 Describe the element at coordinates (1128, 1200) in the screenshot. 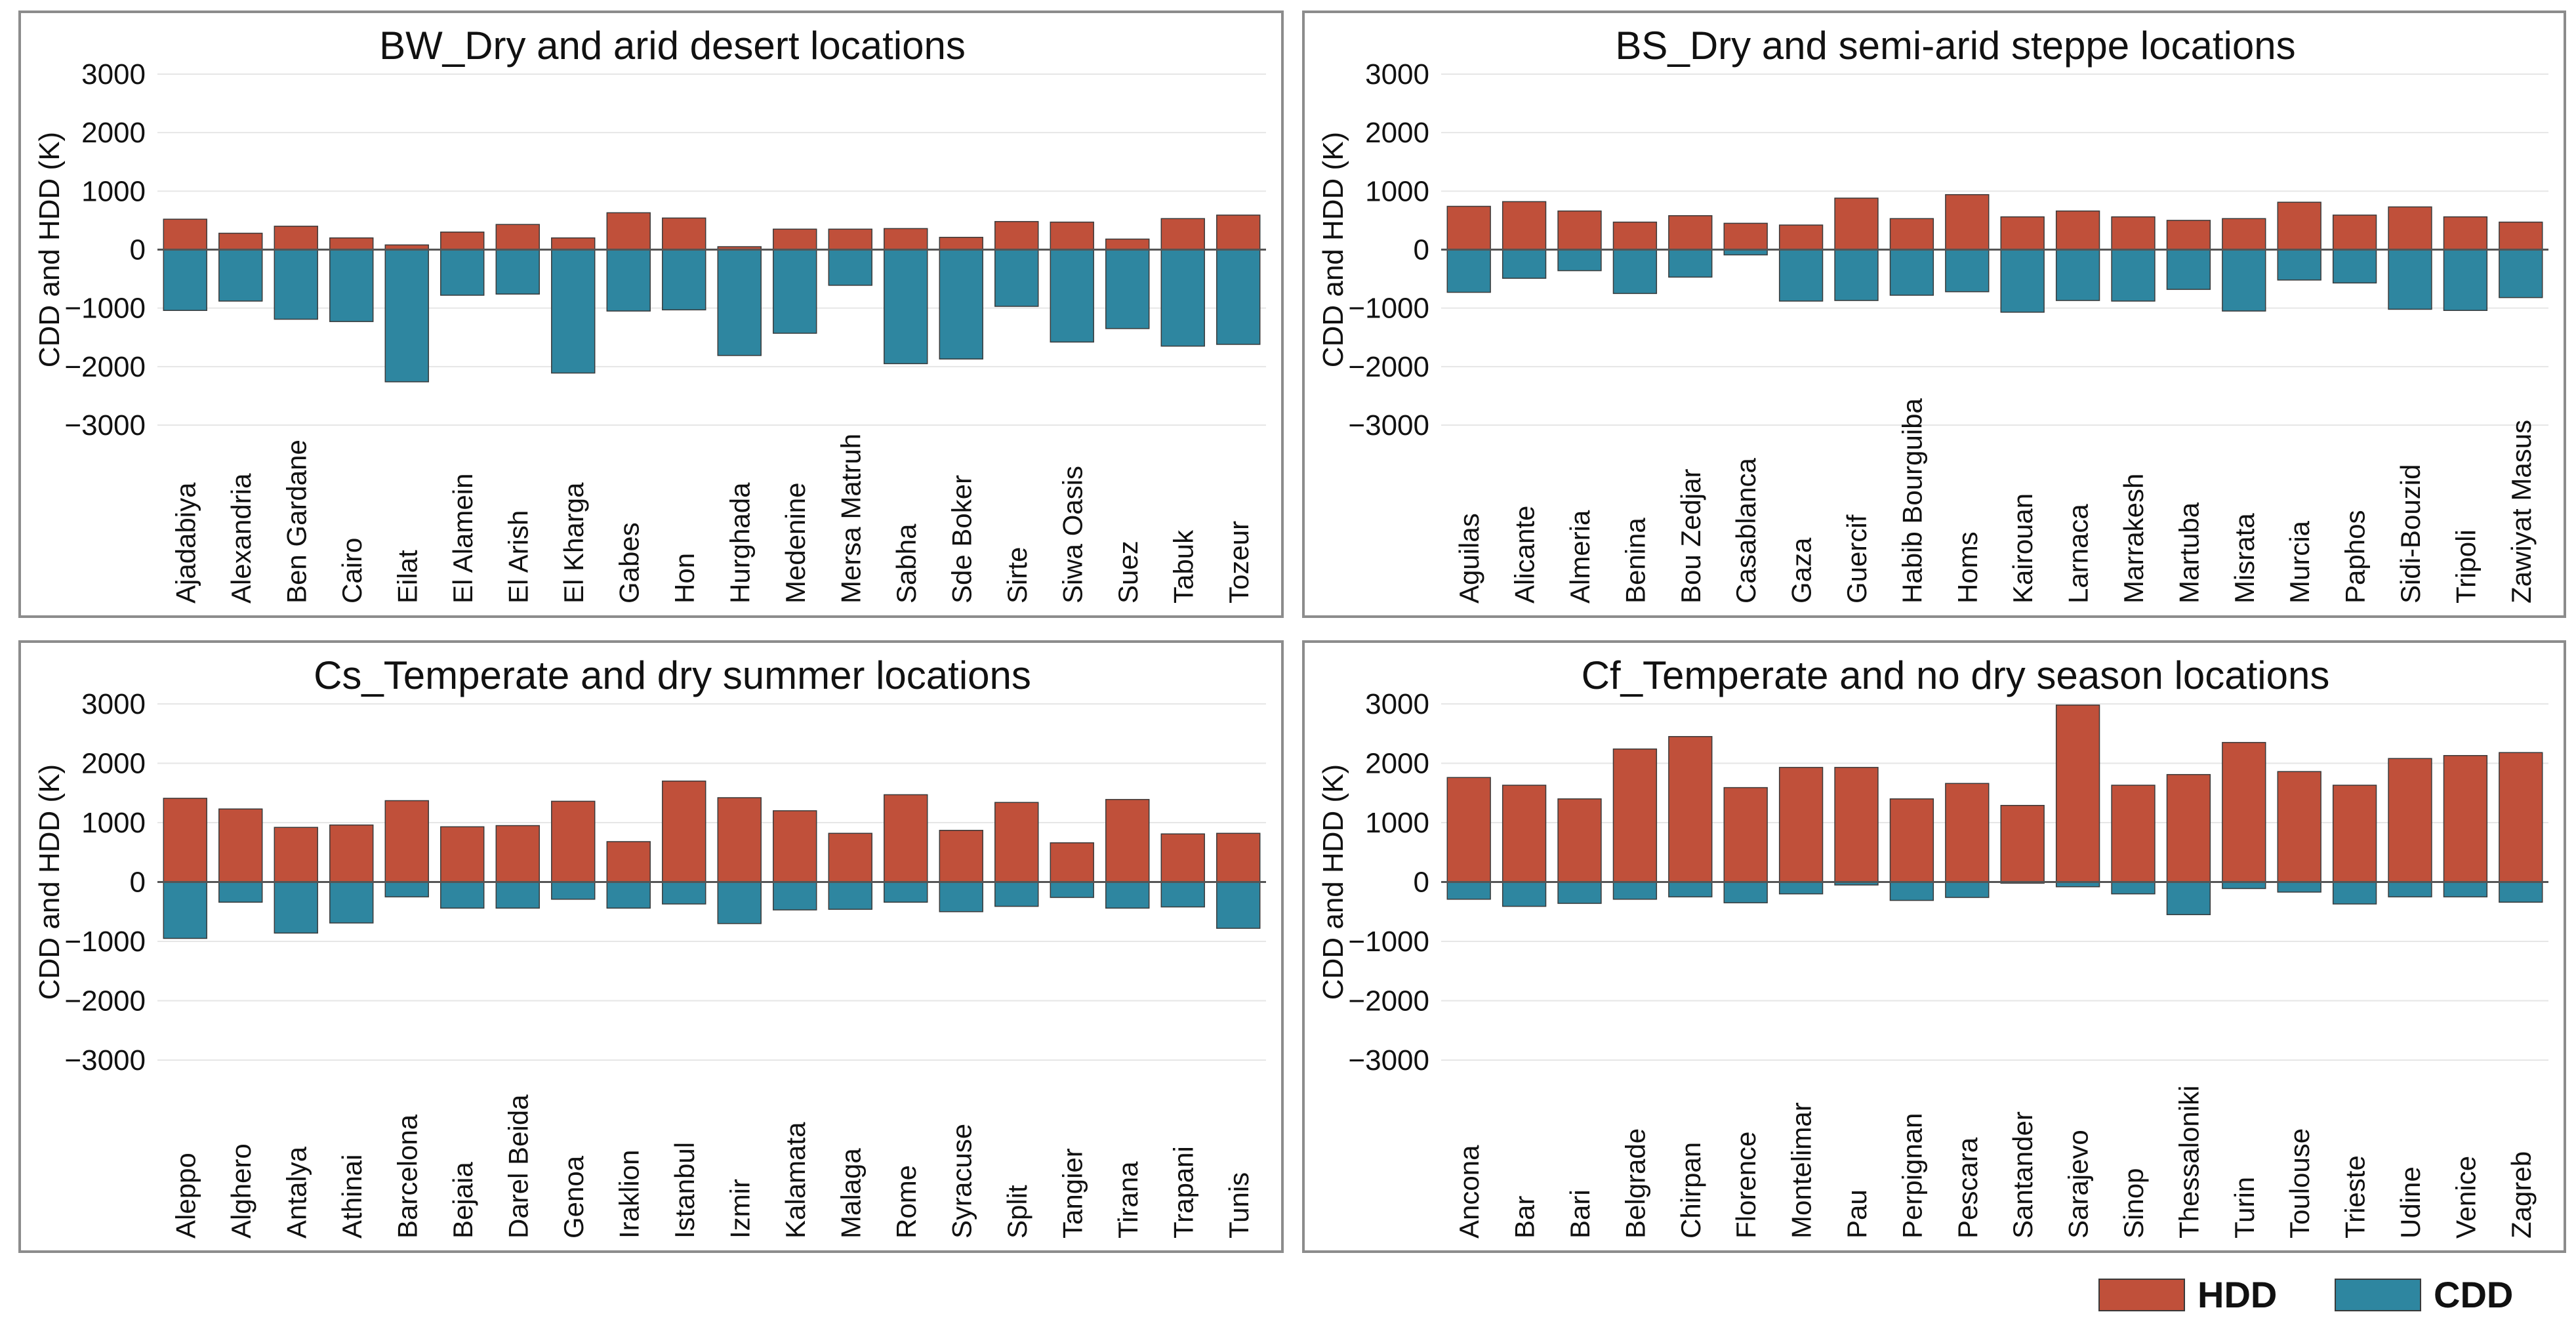

I see `x-tick-label: Tirana` at that location.